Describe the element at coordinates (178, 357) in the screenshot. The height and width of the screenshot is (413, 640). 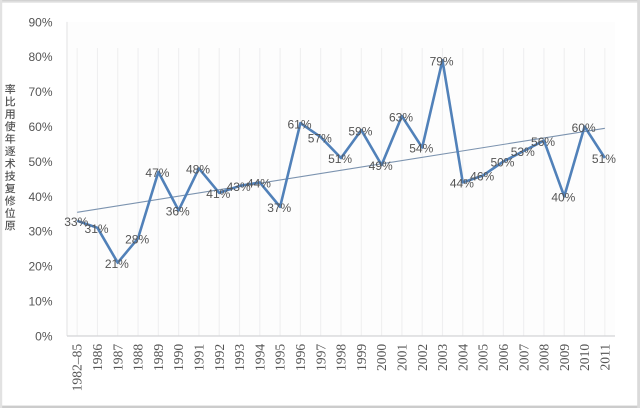
I see `svg-text: 1990` at that location.